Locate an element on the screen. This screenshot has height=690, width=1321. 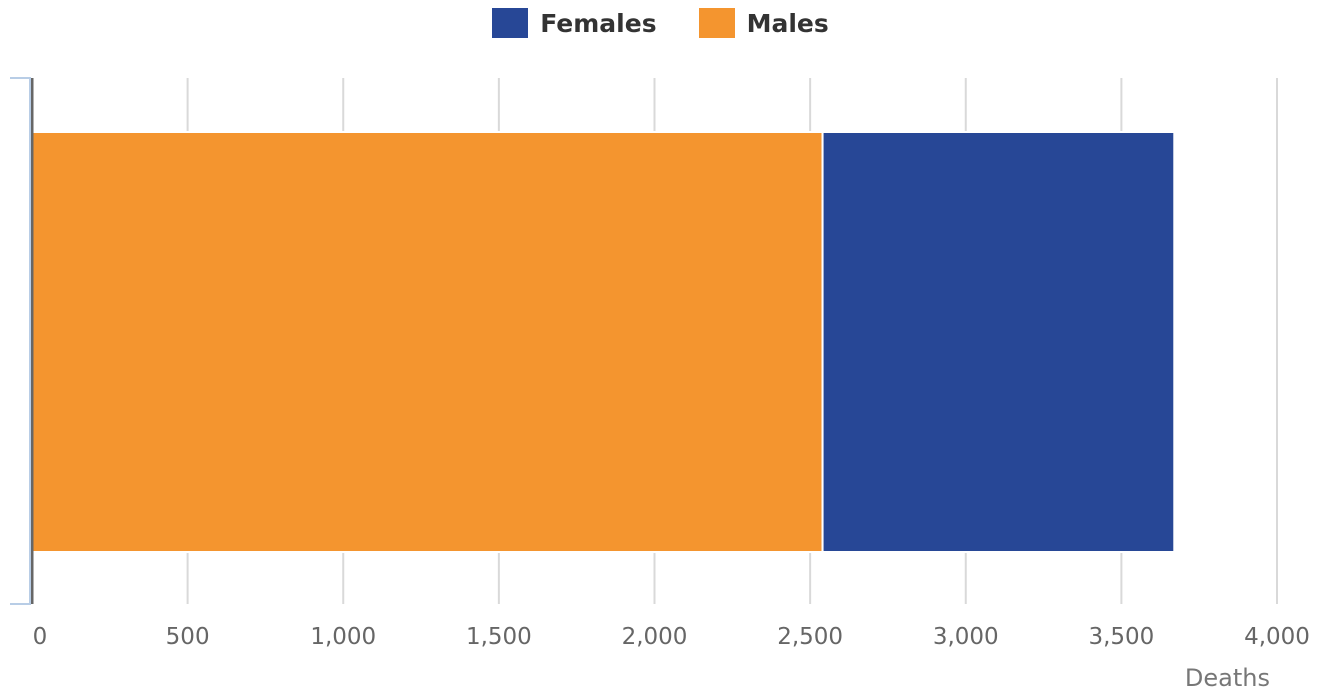
legend-label: Females is located at coordinates (598, 23).